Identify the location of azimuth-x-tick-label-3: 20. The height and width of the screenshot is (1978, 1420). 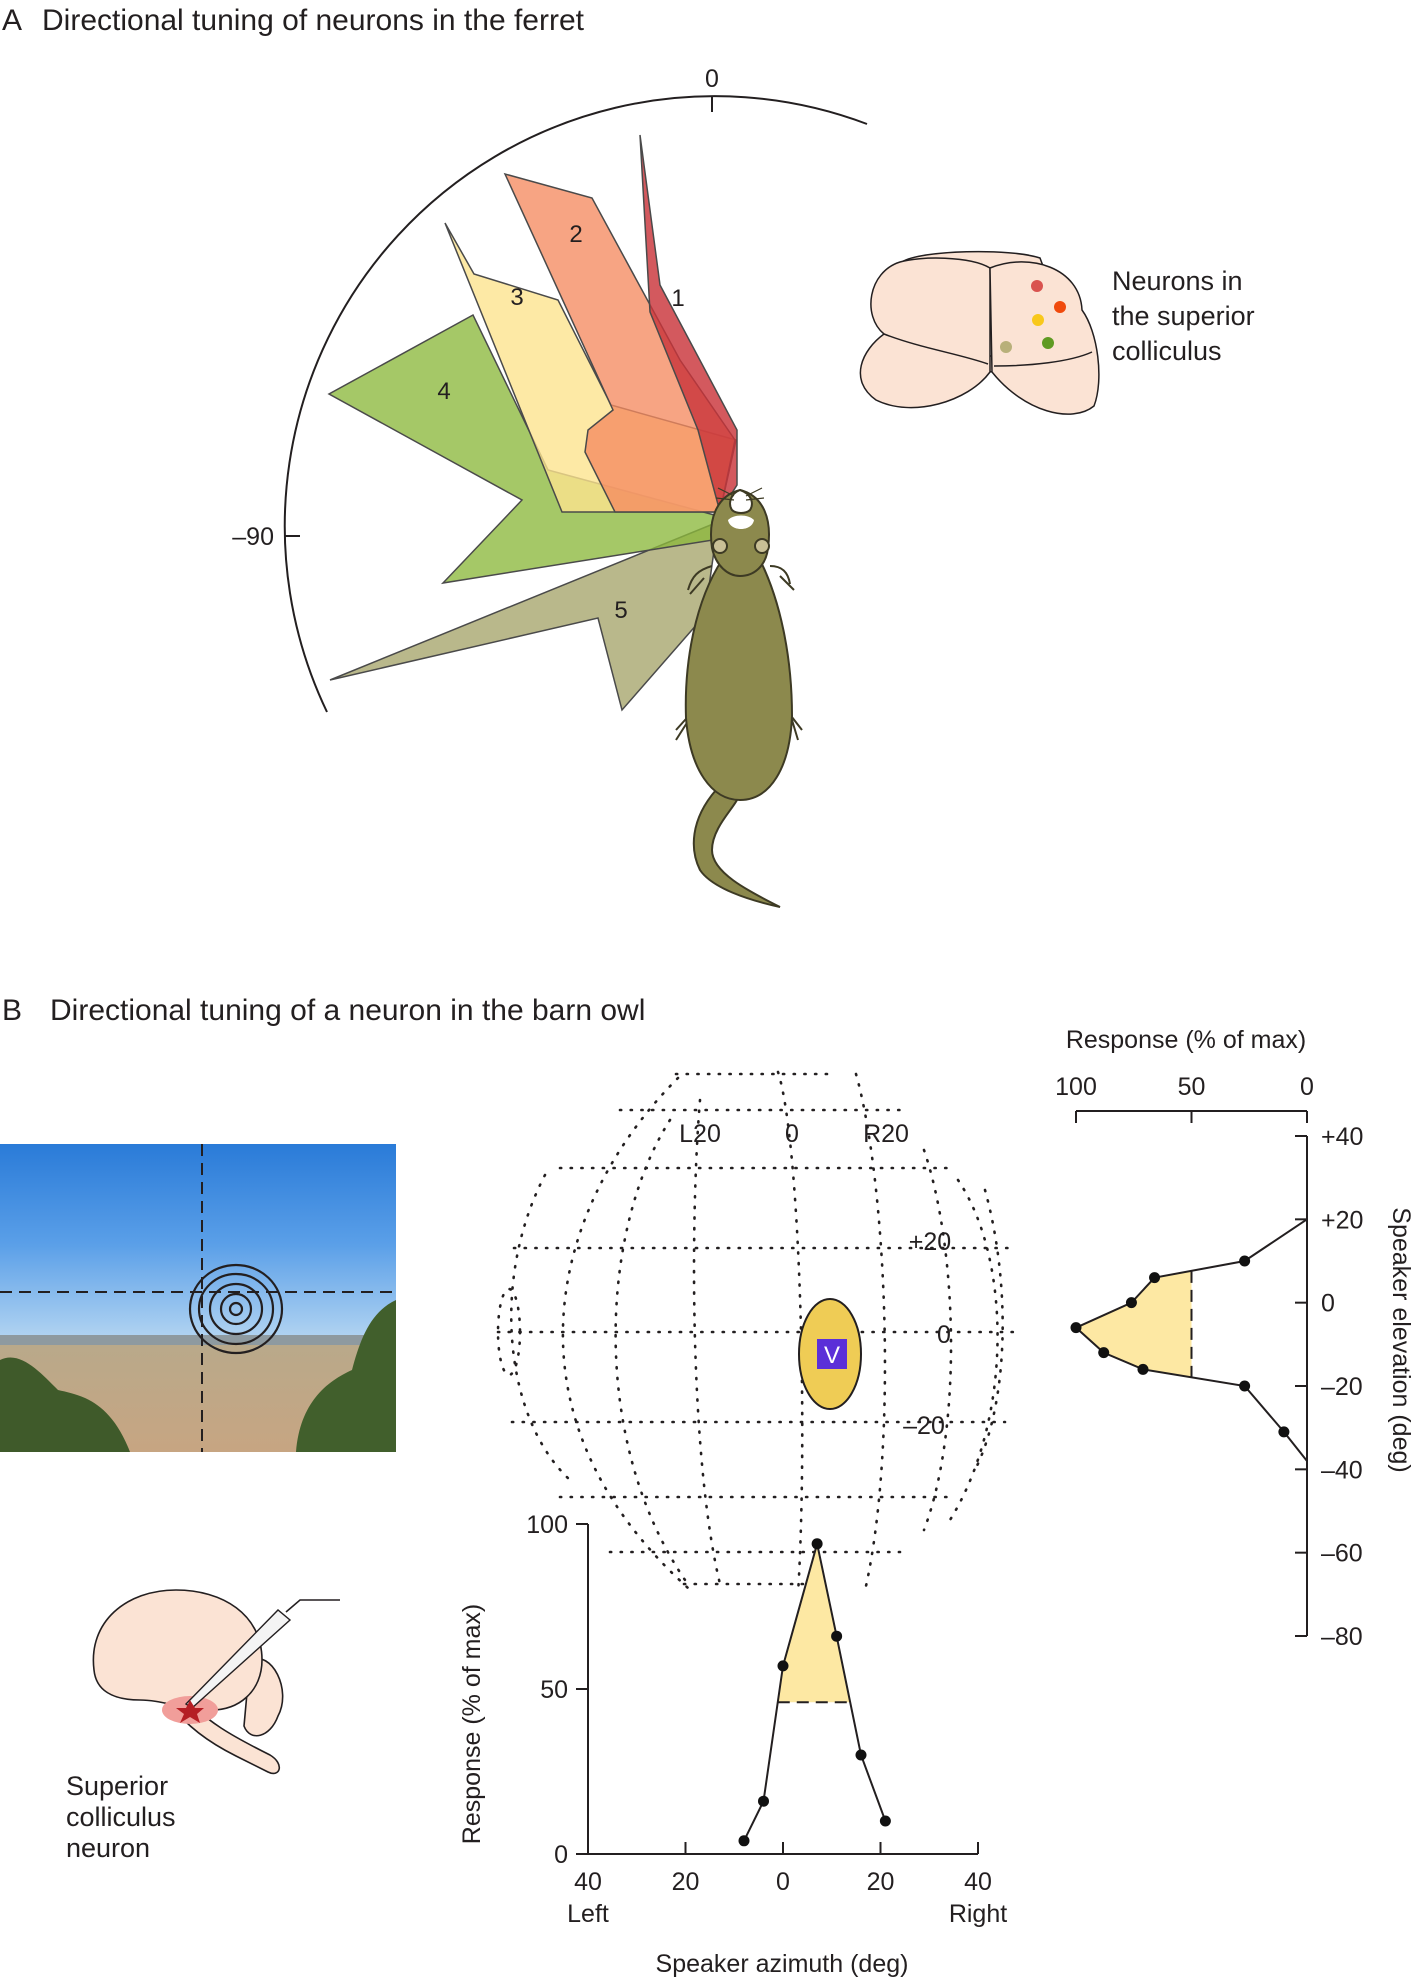
(881, 1882).